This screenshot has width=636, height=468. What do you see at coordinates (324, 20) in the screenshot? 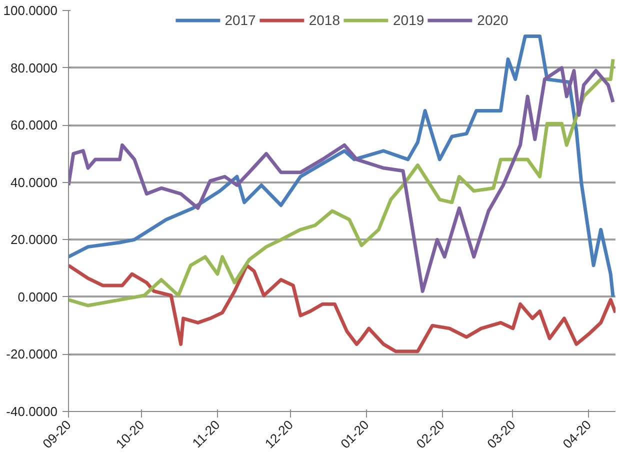
I see `legend-label: 2018` at bounding box center [324, 20].